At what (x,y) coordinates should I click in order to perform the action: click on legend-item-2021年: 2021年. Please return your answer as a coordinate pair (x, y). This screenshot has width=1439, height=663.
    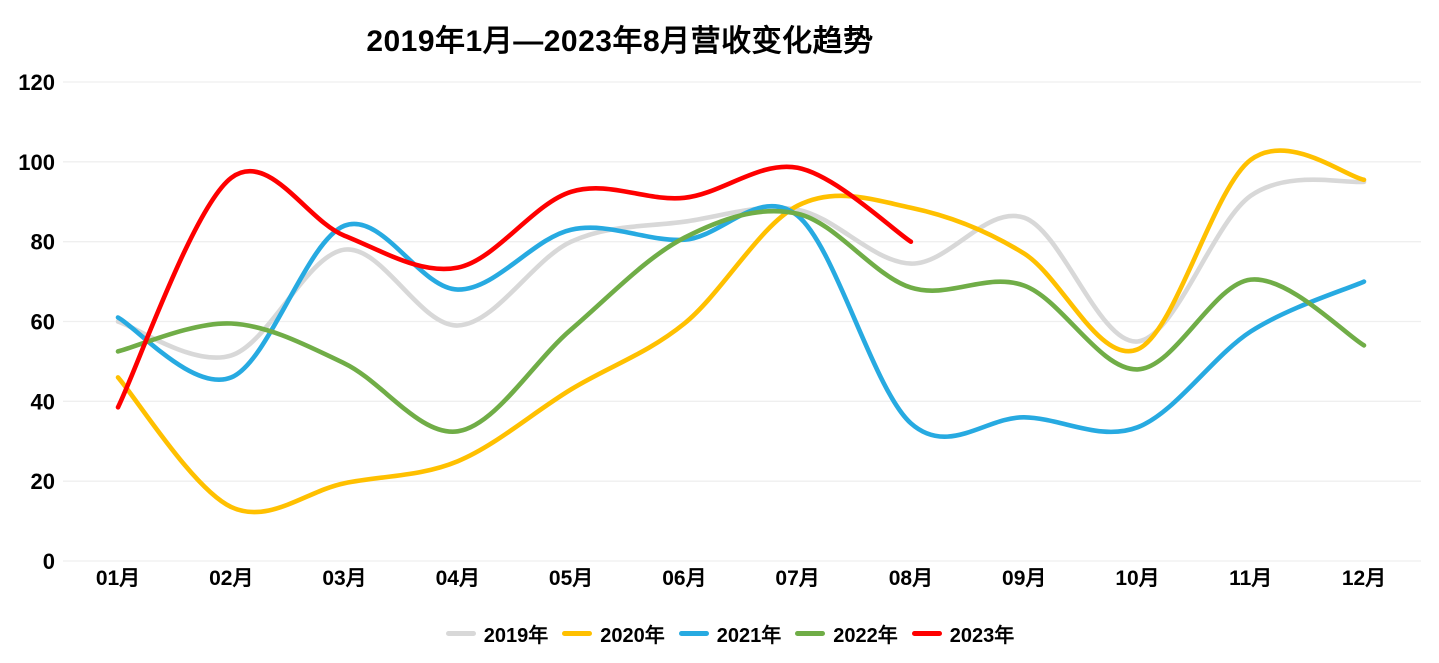
    Looking at the image, I should click on (730, 633).